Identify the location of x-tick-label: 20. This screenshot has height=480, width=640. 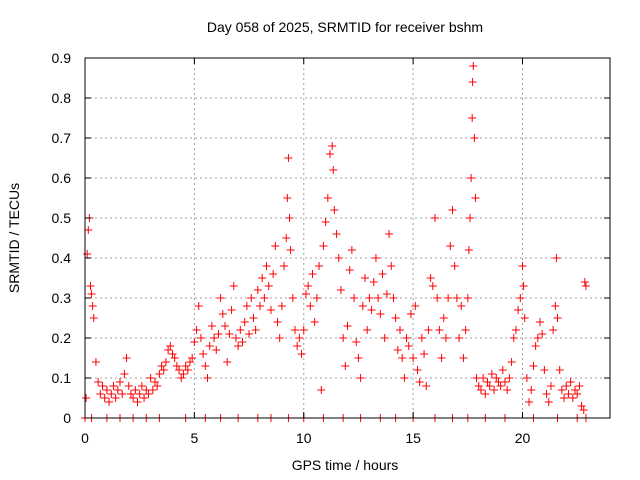
(523, 438).